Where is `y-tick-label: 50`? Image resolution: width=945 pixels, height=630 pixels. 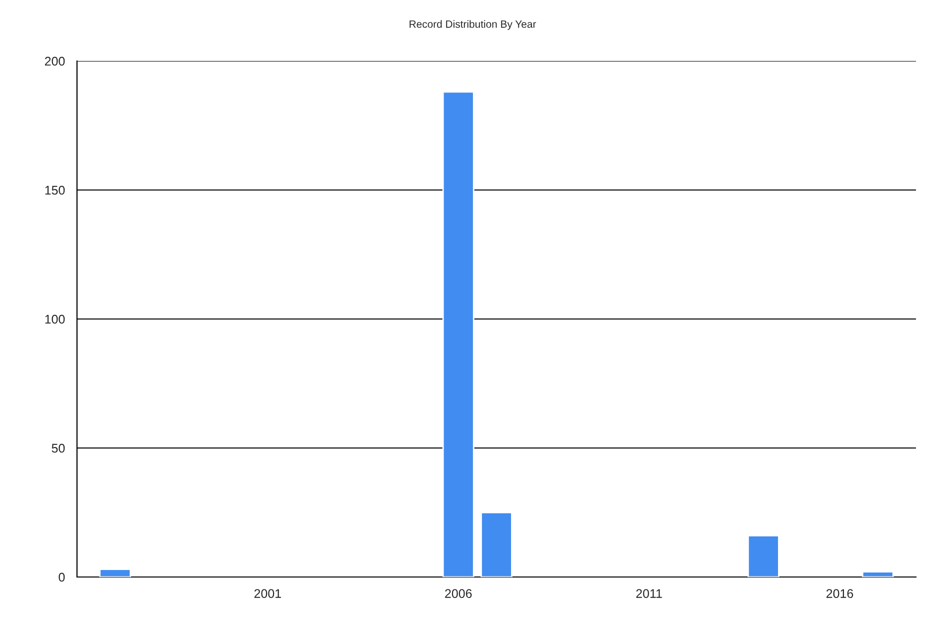
y-tick-label: 50 is located at coordinates (58, 448).